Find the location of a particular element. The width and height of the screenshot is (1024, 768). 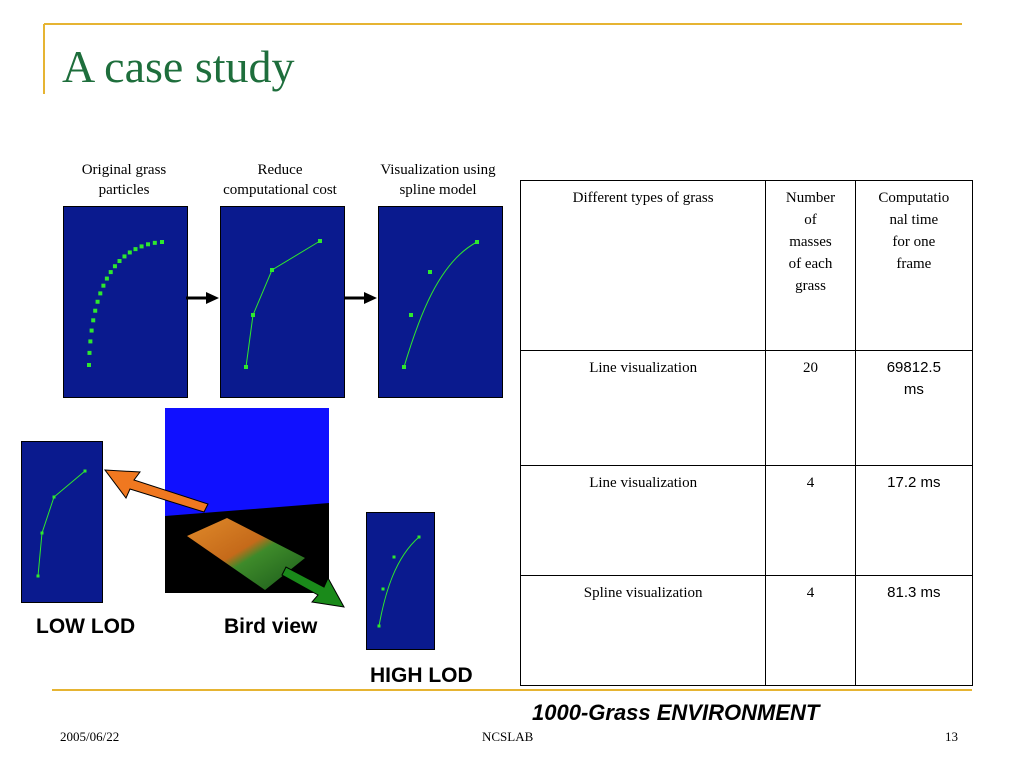

low-lod-grass is located at coordinates (61, 523).